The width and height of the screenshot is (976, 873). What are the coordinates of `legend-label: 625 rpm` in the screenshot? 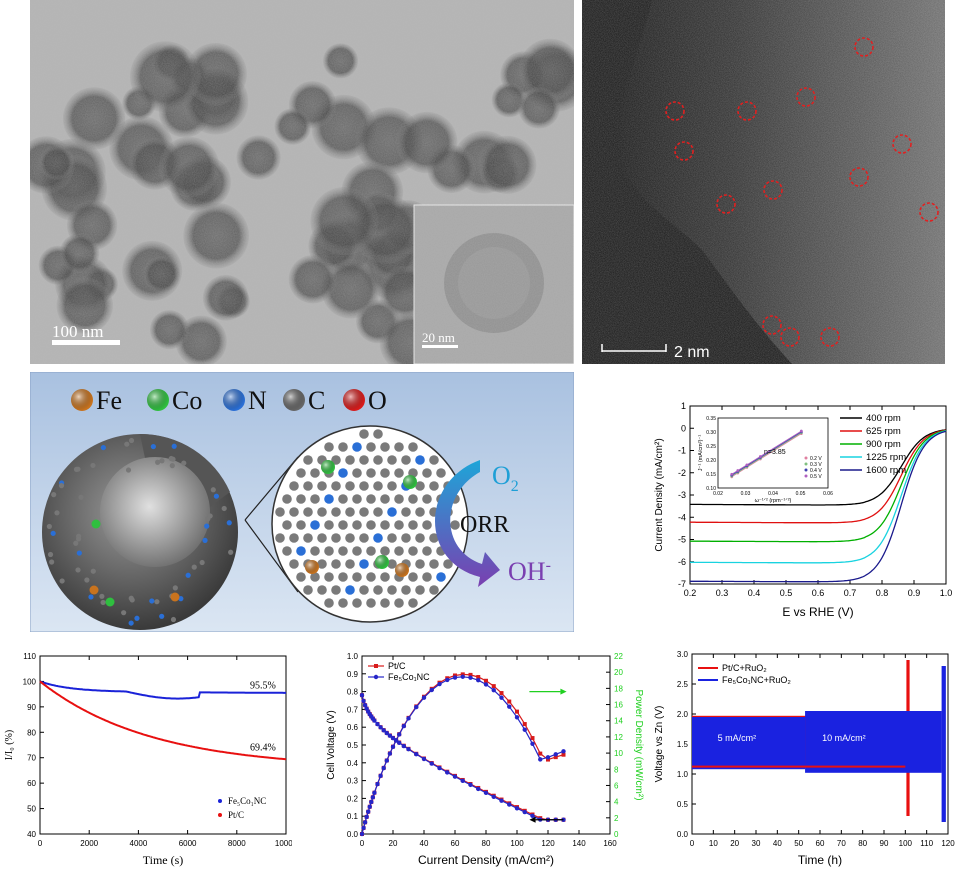 It's located at (883, 431).